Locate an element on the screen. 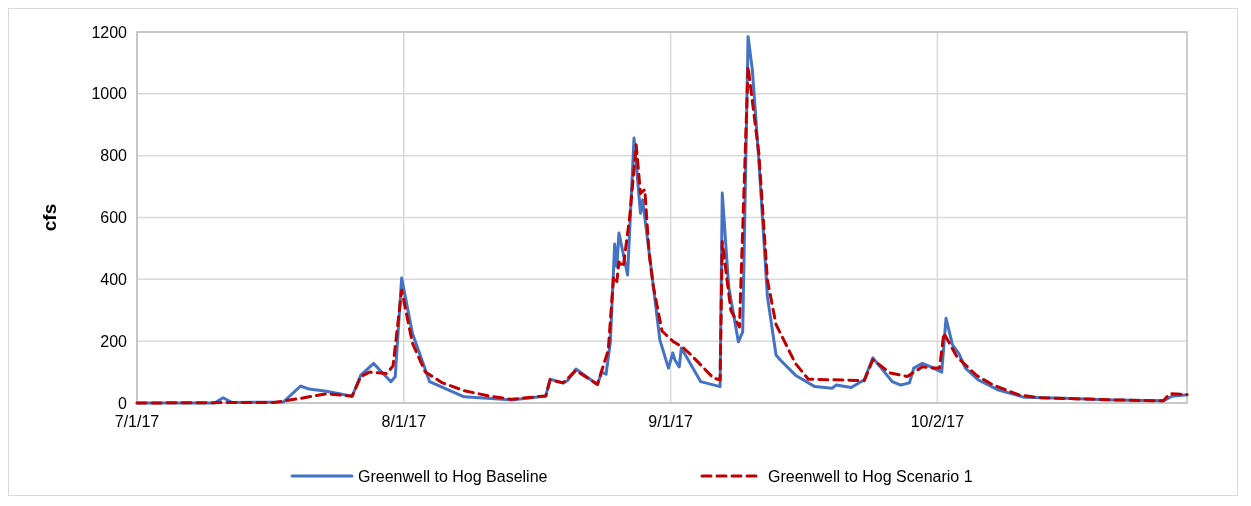  y-axis-title: cfs is located at coordinates (49, 217).